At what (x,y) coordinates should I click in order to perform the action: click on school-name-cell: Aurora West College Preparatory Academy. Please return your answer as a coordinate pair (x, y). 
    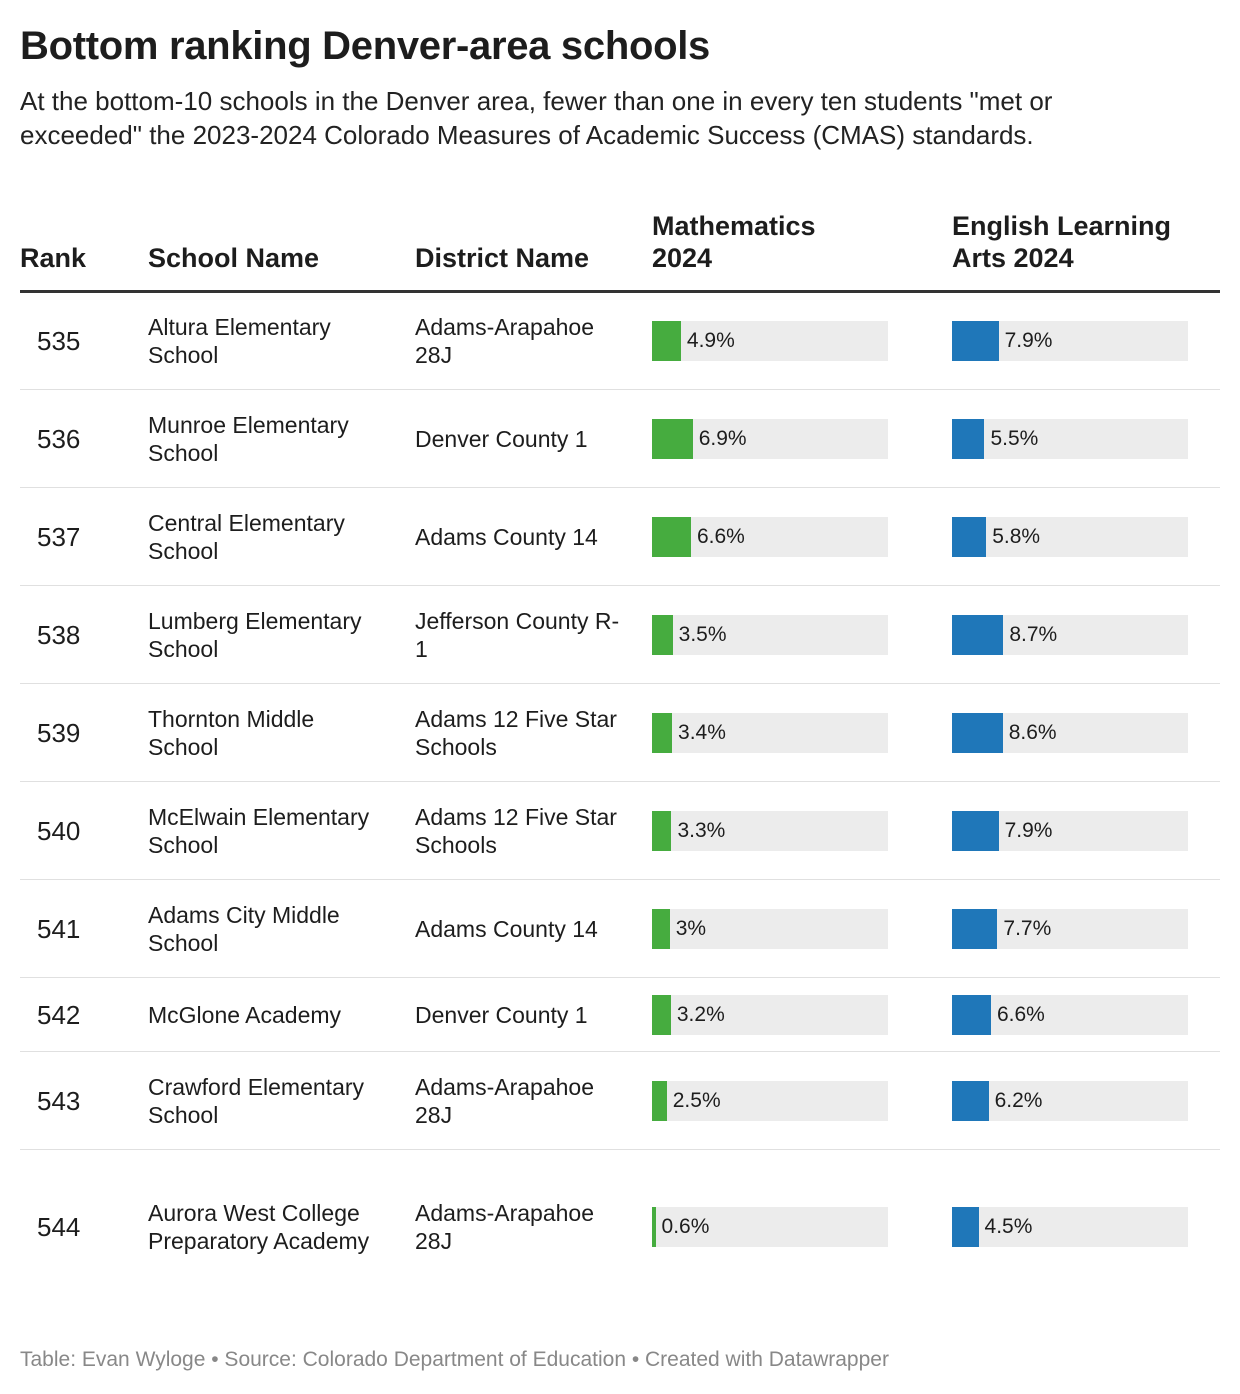
    Looking at the image, I should click on (259, 1226).